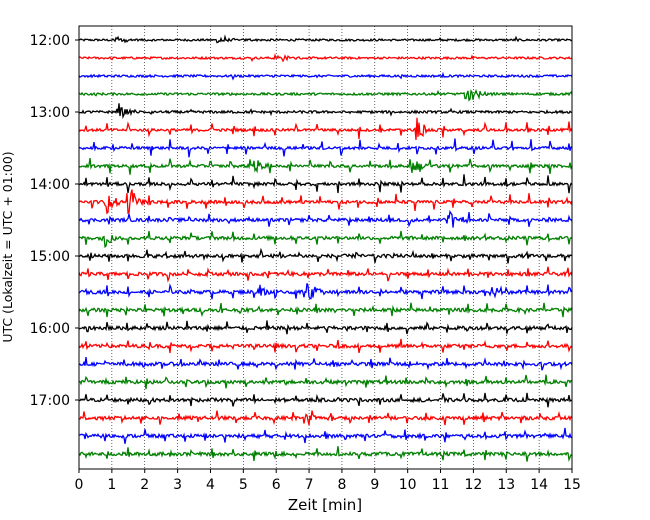 The height and width of the screenshot is (520, 650). What do you see at coordinates (243, 485) in the screenshot?
I see `x-tick-label: 5` at bounding box center [243, 485].